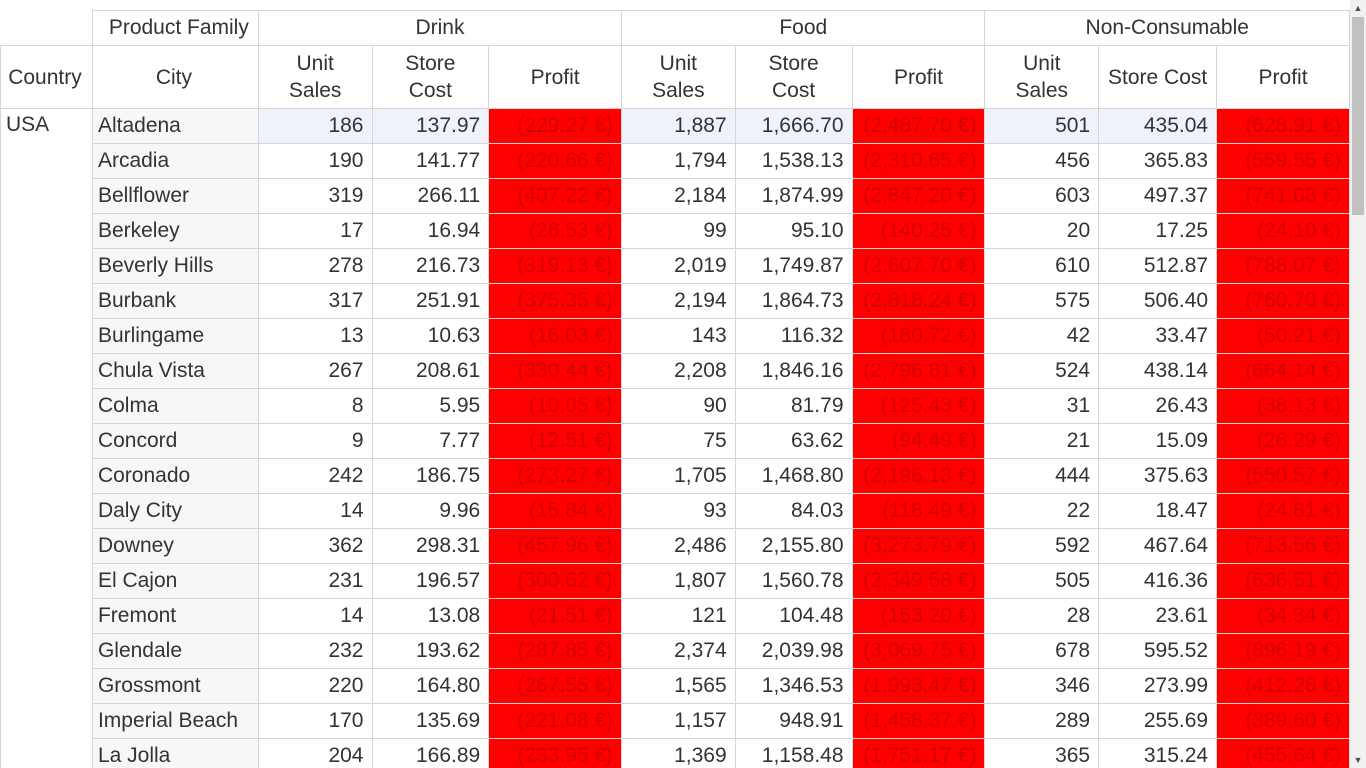 The height and width of the screenshot is (768, 1366). I want to click on store-cost-cell: 33.47, so click(1158, 336).